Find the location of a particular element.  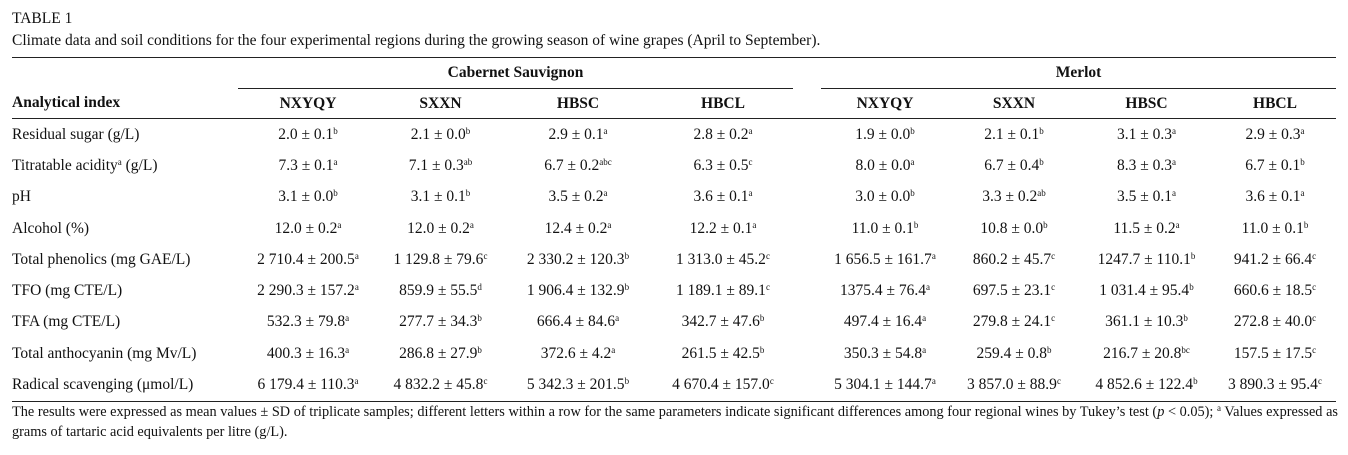

row-label: Total phenolics (mg GAE/L) is located at coordinates (101, 259).